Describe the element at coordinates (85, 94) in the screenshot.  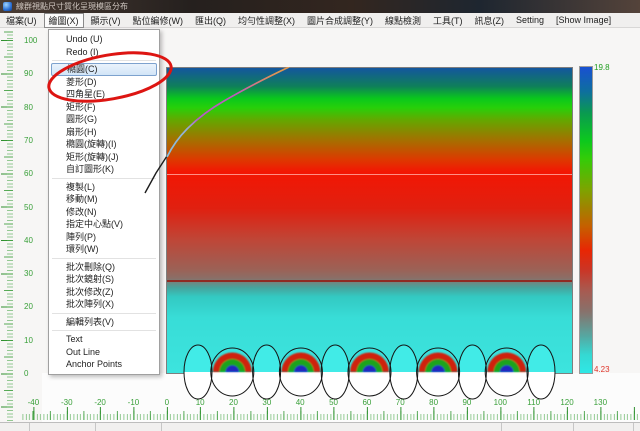
I see `menu-item: 四角星(E)` at that location.